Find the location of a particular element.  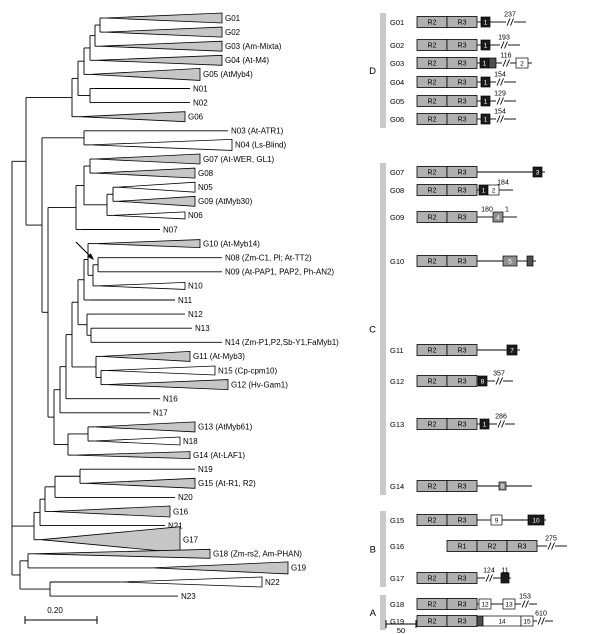

length-label: 275 is located at coordinates (551, 539).